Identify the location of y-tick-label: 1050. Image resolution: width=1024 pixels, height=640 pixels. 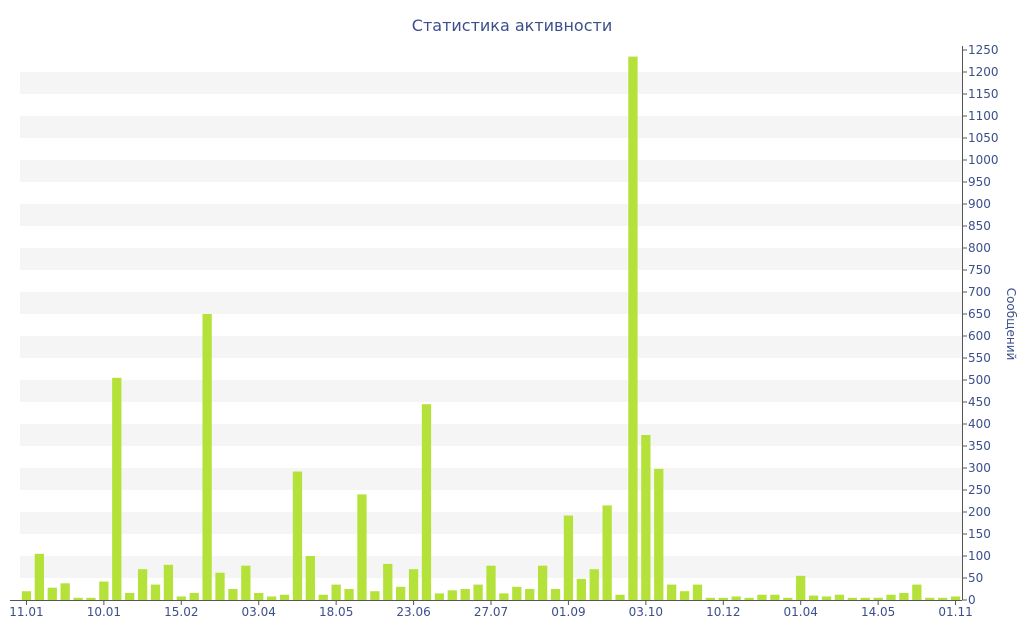
(983, 138).